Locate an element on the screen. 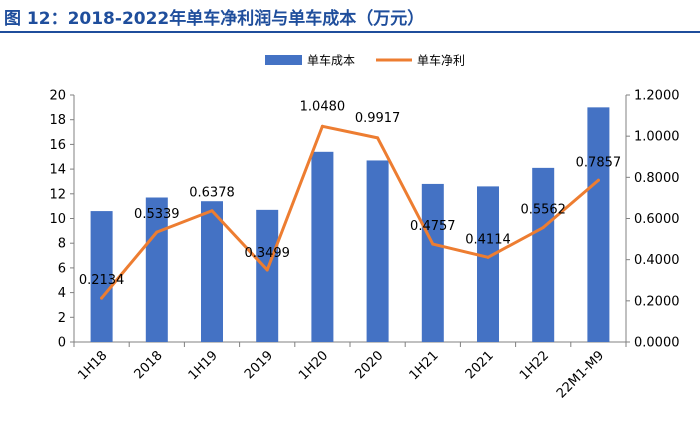 The width and height of the screenshot is (700, 424). chart-legend: 单车成本 单车净利 is located at coordinates (365, 60).